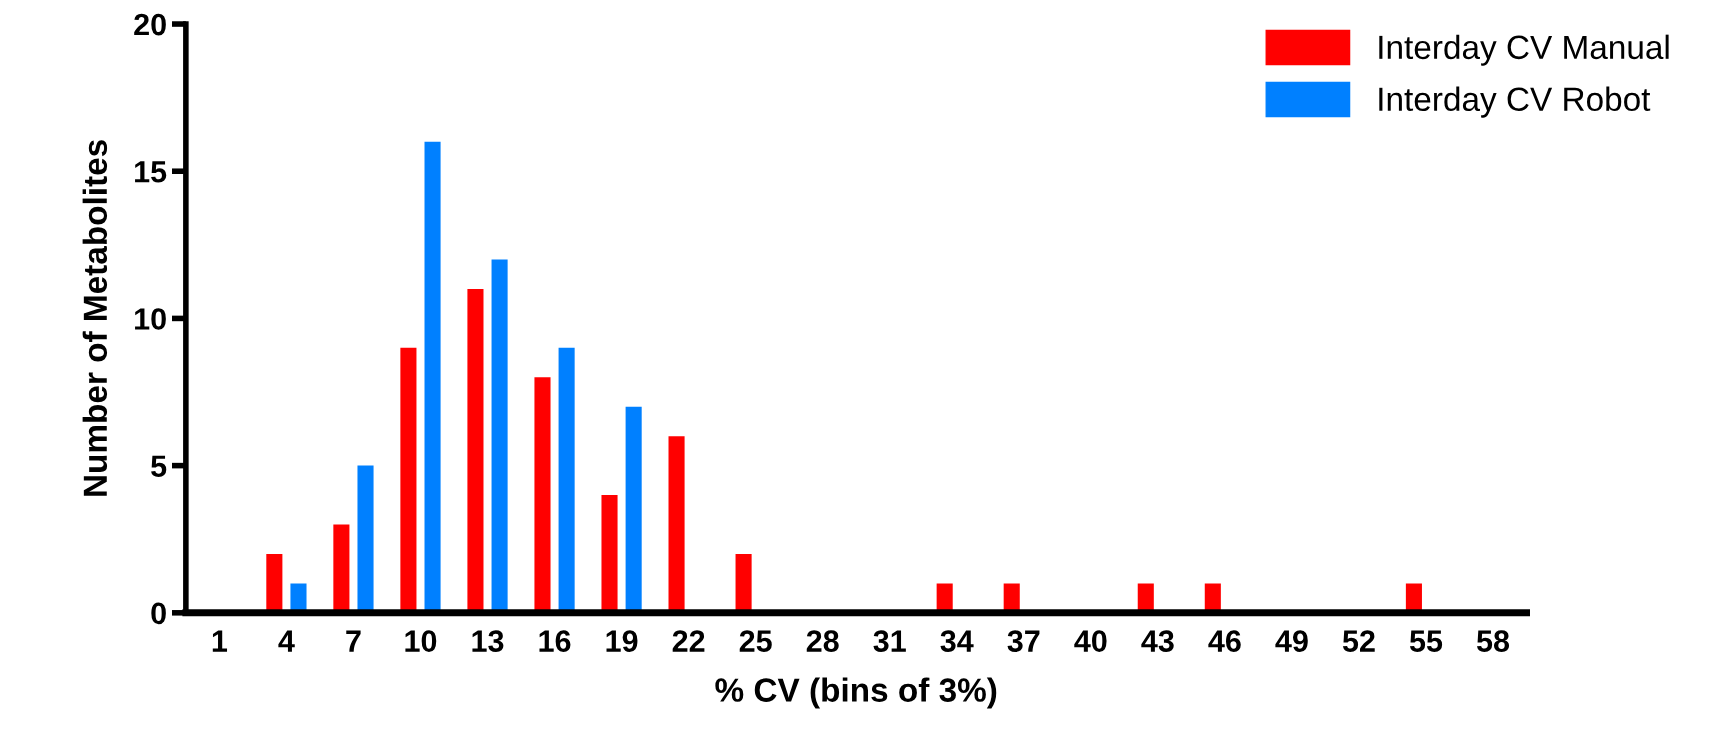  Describe the element at coordinates (353, 641) in the screenshot. I see `x-tick-label: 7` at that location.